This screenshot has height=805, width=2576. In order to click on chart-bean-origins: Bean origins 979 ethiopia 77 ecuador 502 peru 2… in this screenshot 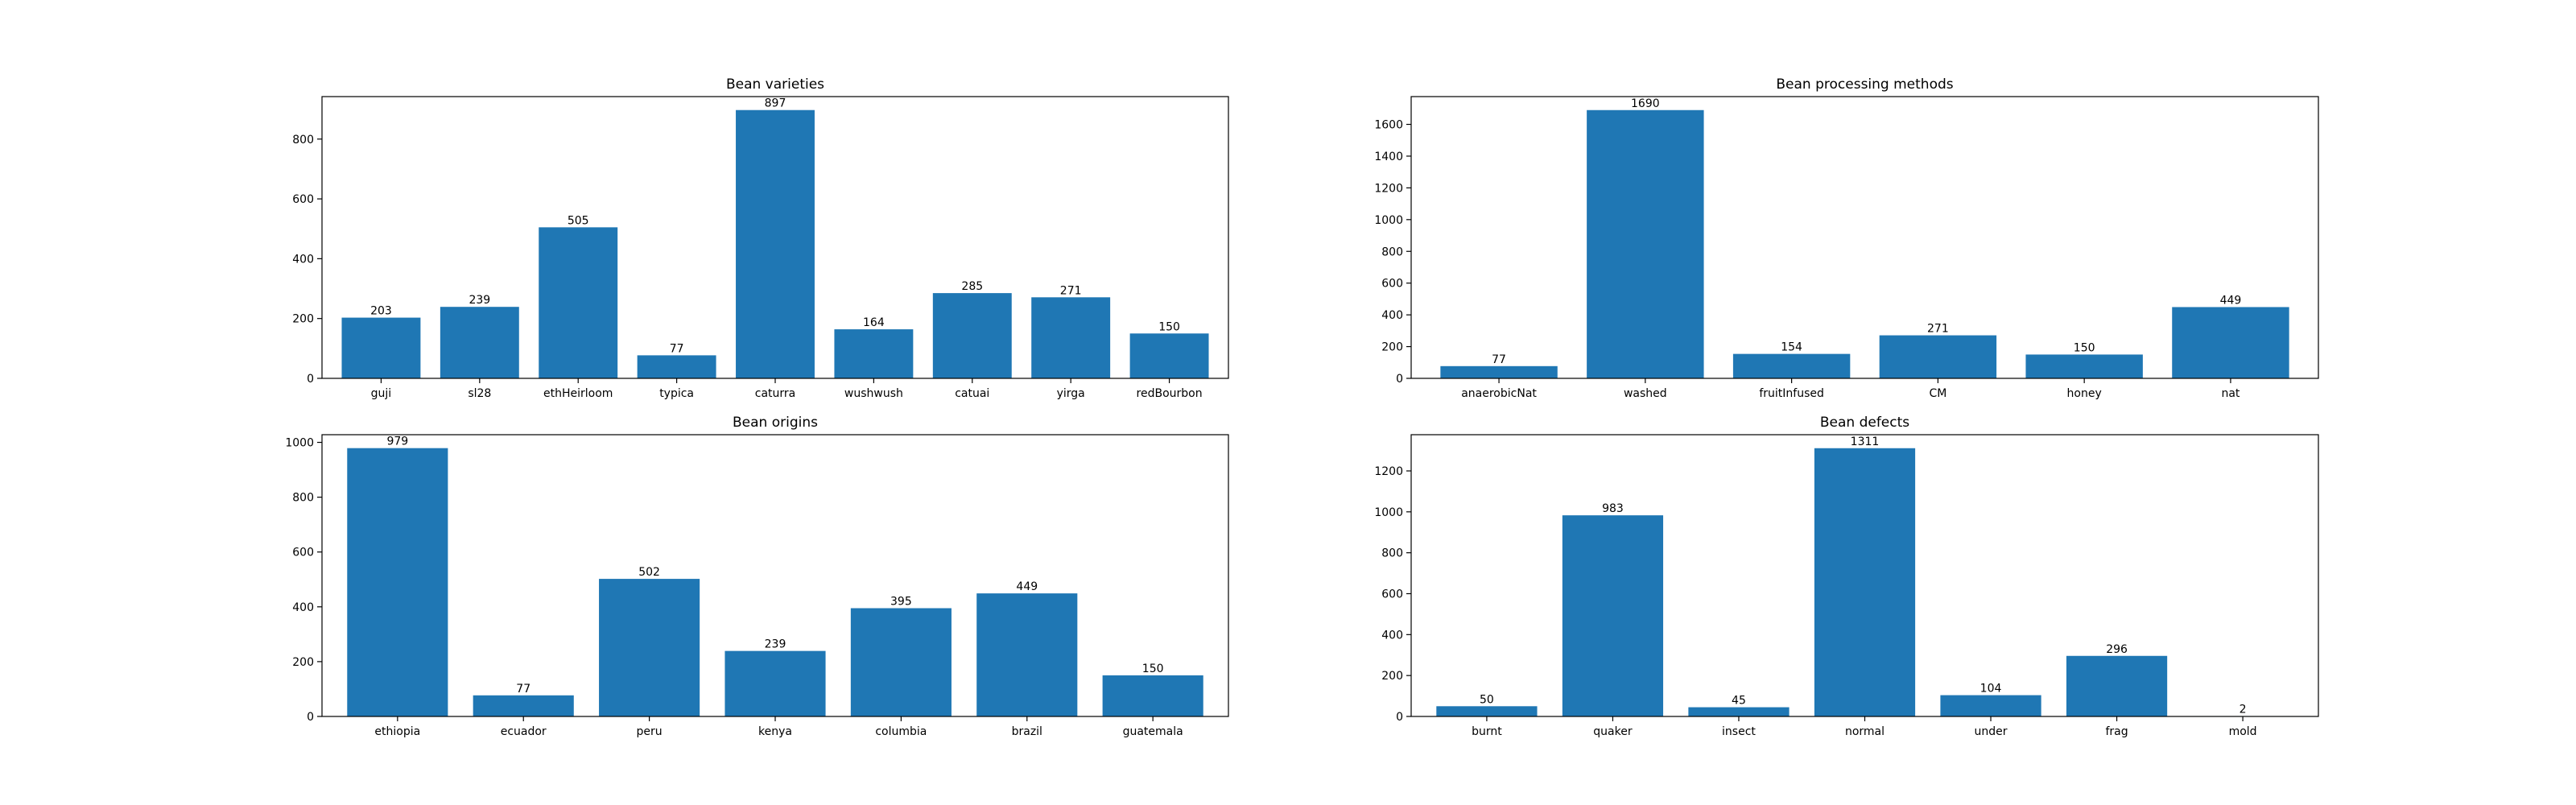, I will do `click(757, 576)`.